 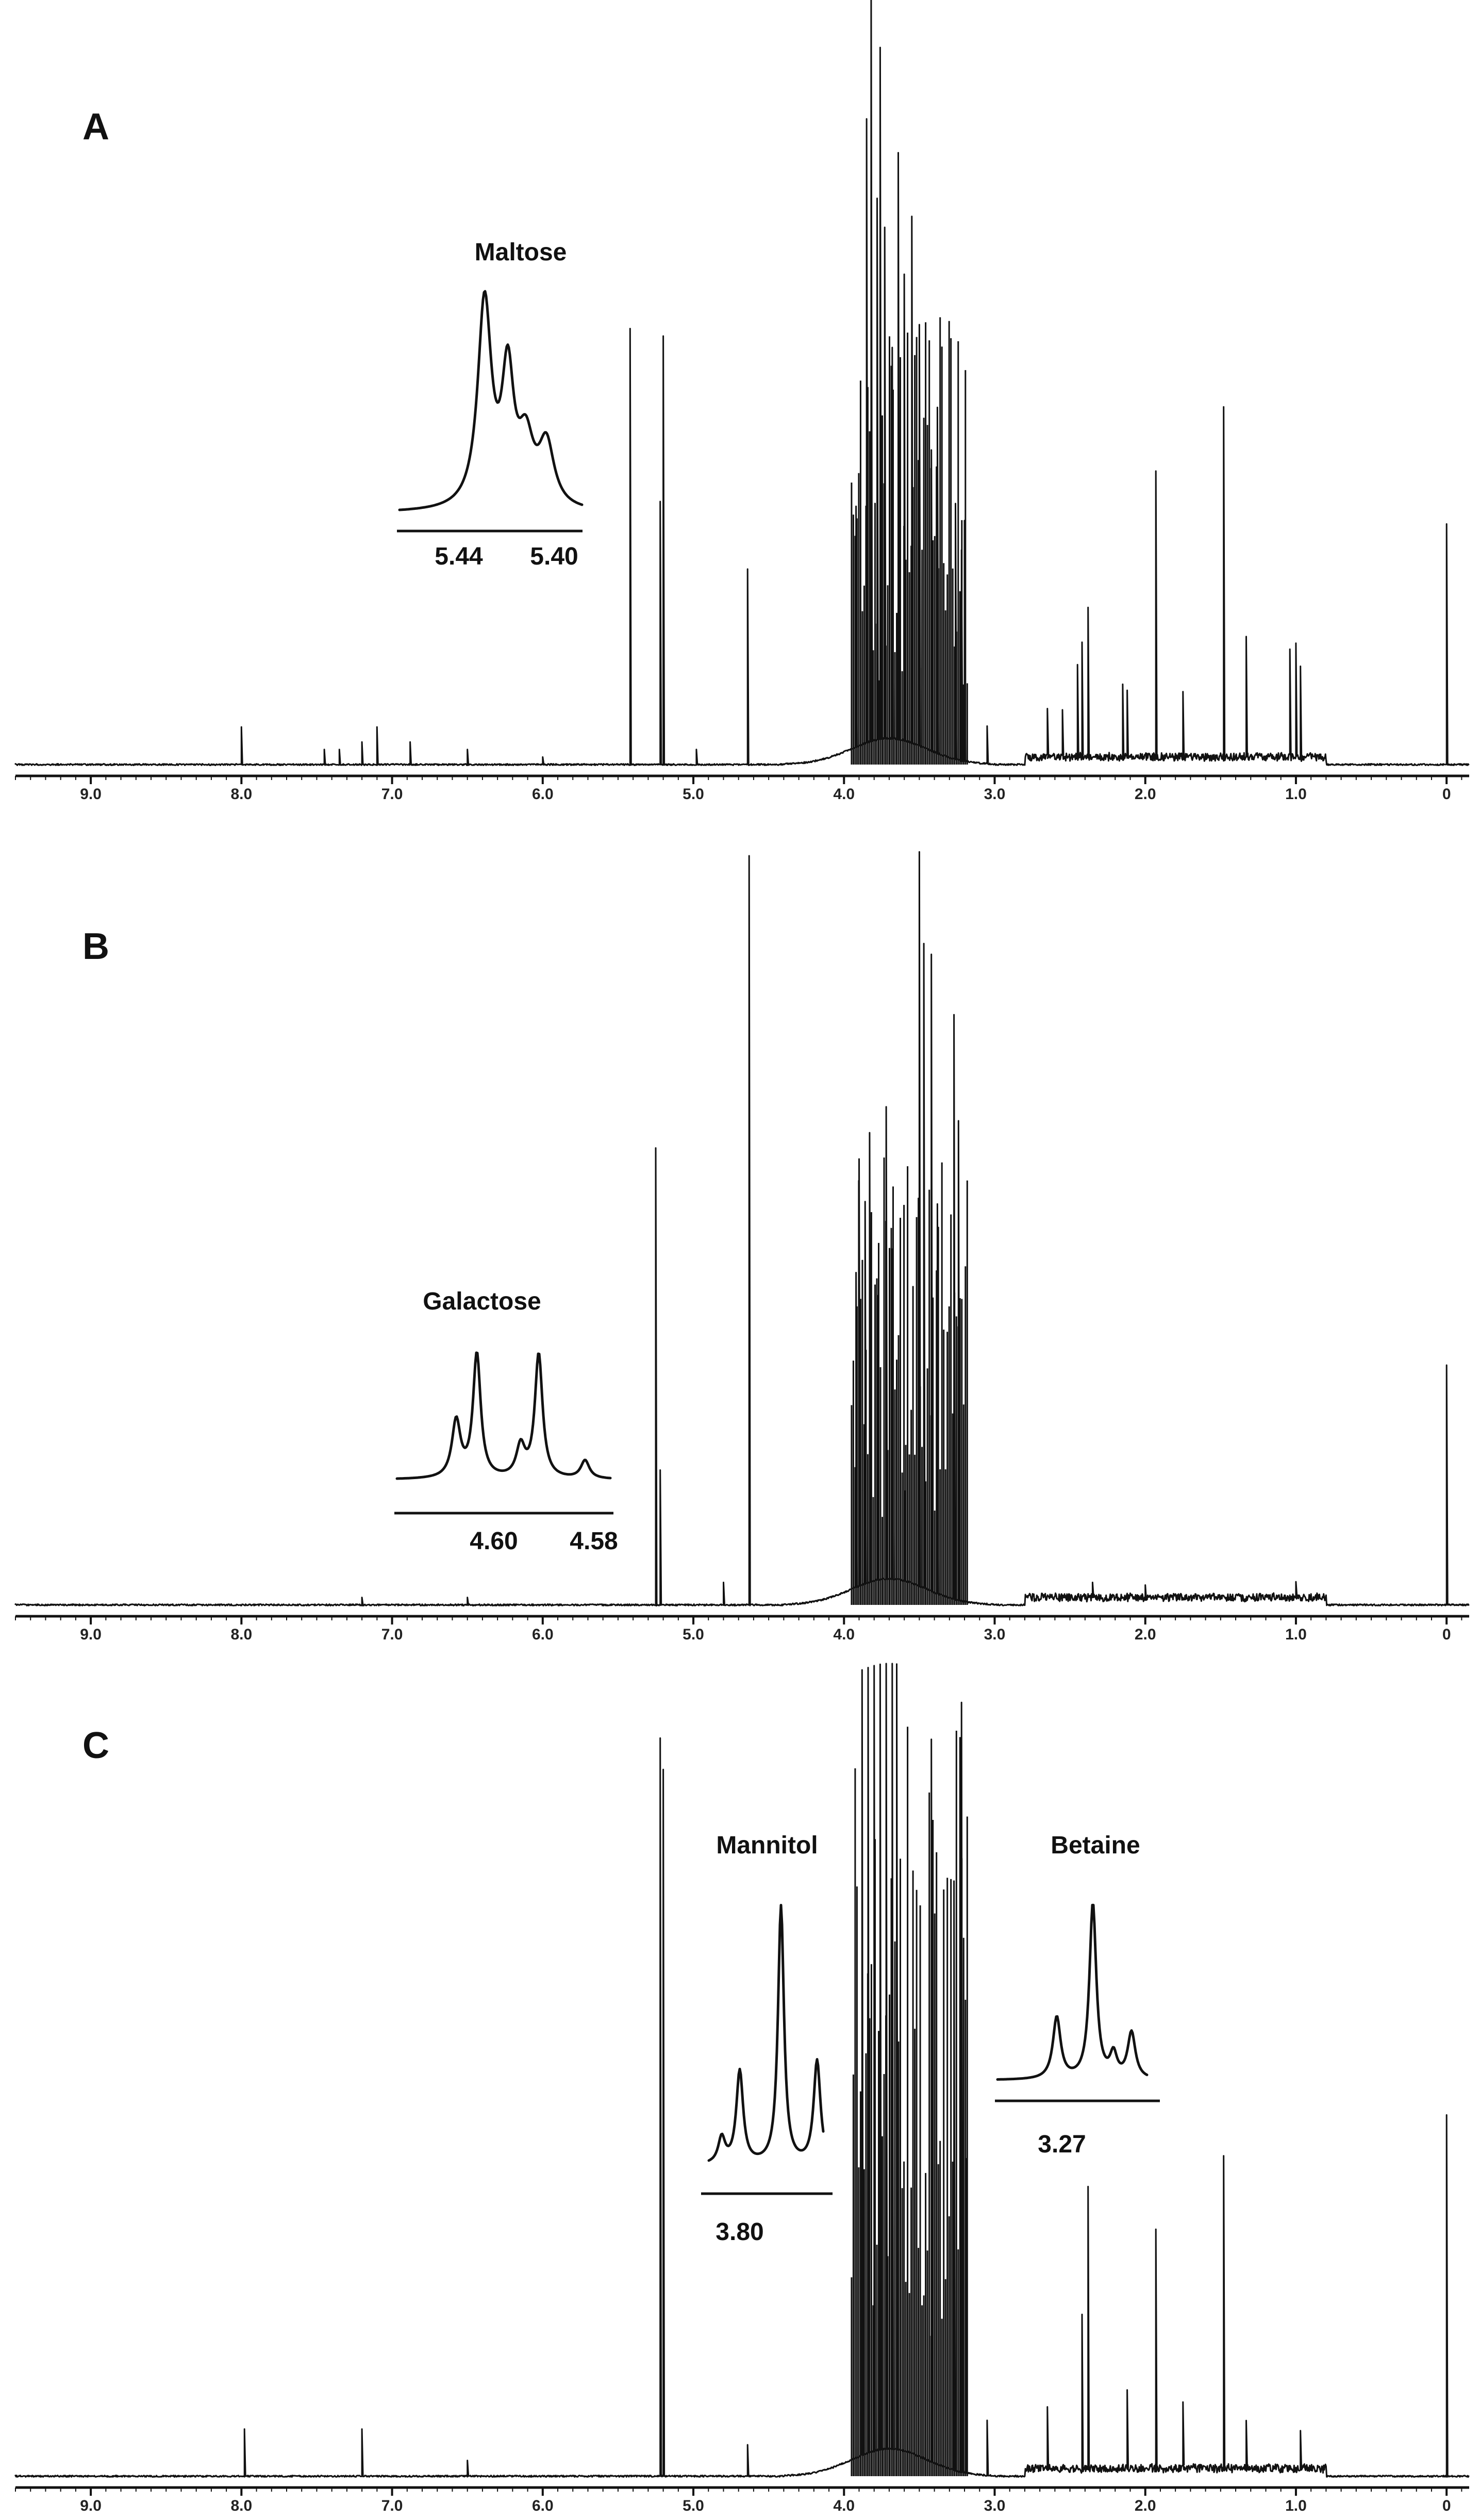 I want to click on inset-tick-galactose-2: 4.58, so click(x=594, y=1541).